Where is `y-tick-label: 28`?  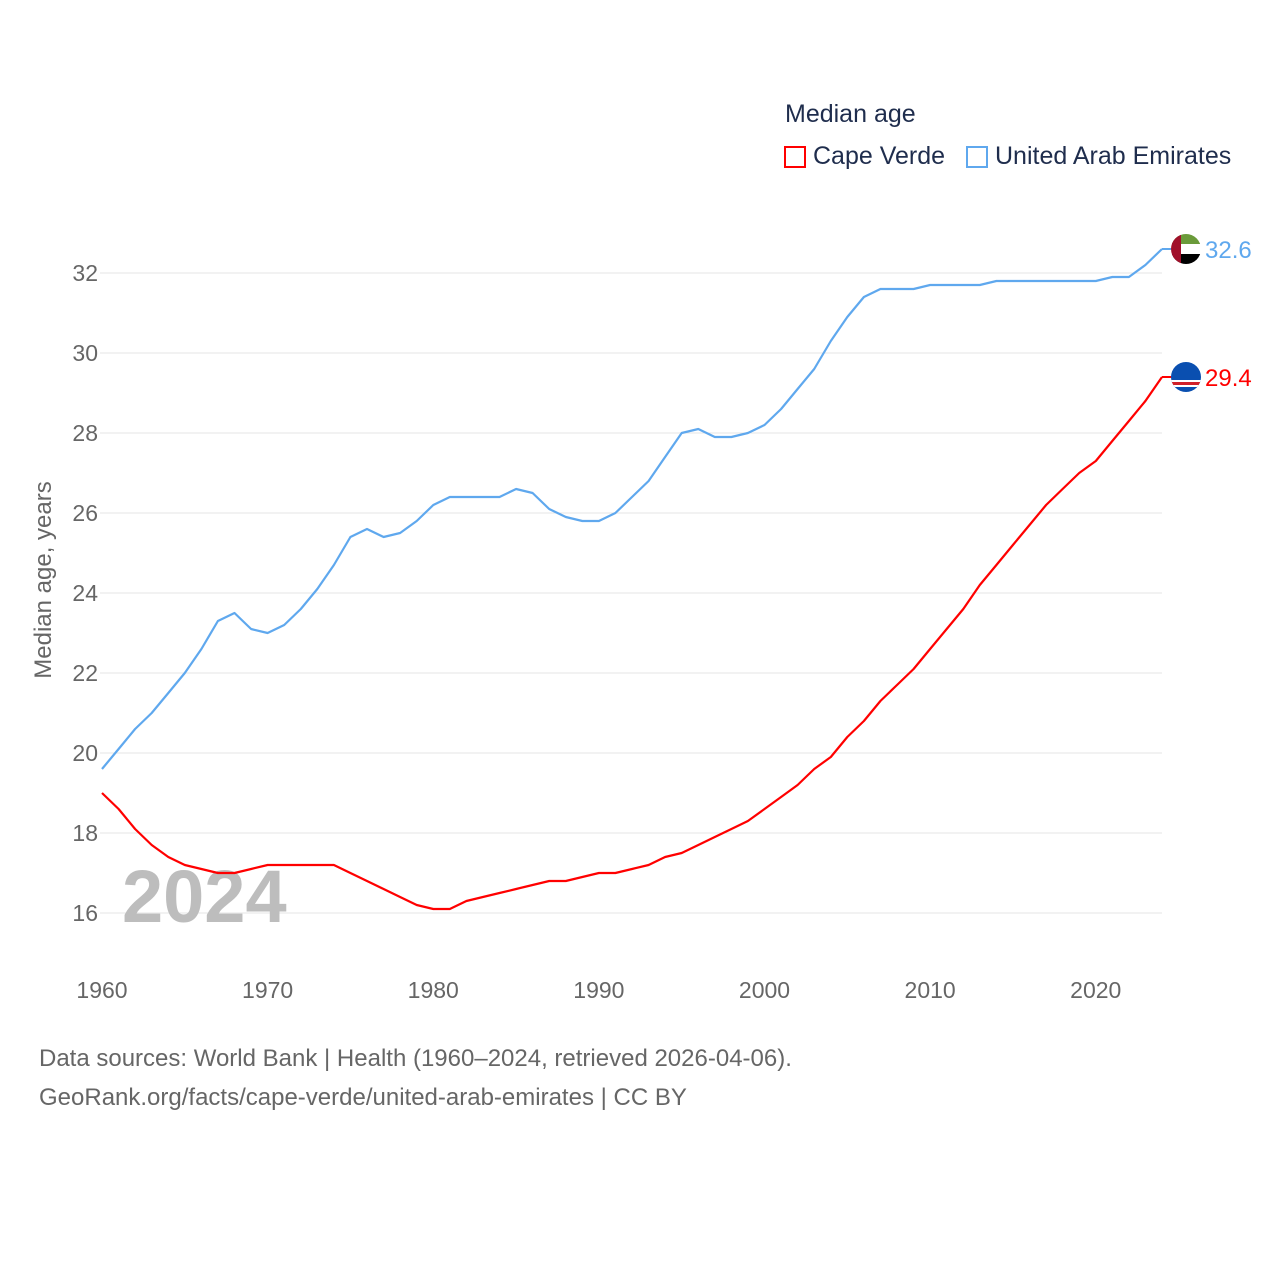
y-tick-label: 28 is located at coordinates (85, 433).